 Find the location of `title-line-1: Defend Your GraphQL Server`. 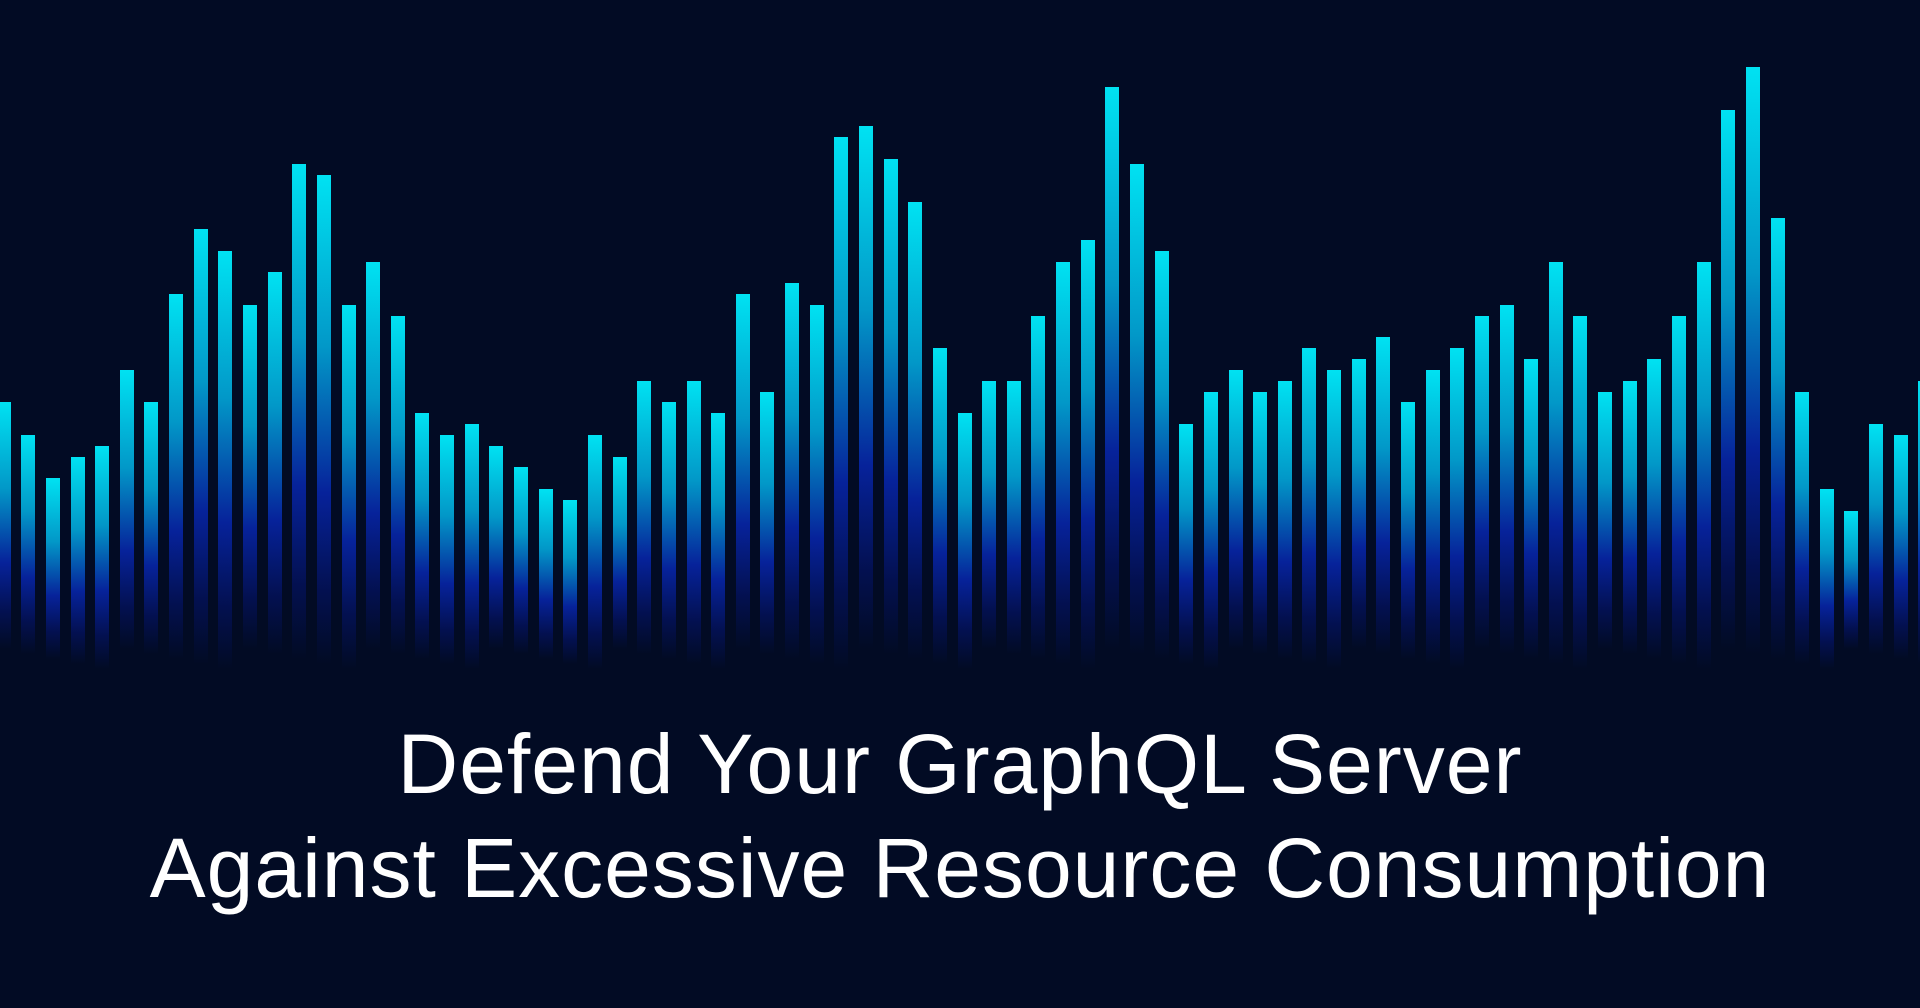

title-line-1: Defend Your GraphQL Server is located at coordinates (960, 764).